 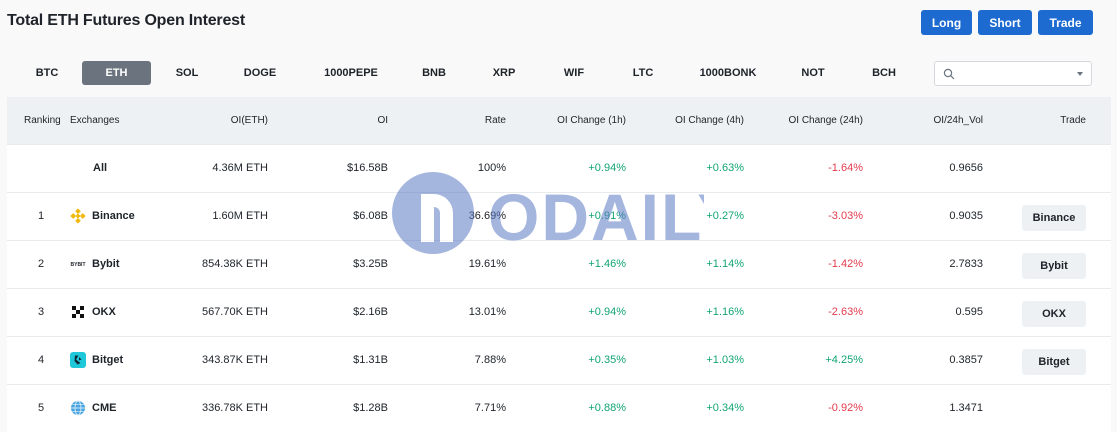 What do you see at coordinates (370, 360) in the screenshot?
I see `oi-value: $1.31B` at bounding box center [370, 360].